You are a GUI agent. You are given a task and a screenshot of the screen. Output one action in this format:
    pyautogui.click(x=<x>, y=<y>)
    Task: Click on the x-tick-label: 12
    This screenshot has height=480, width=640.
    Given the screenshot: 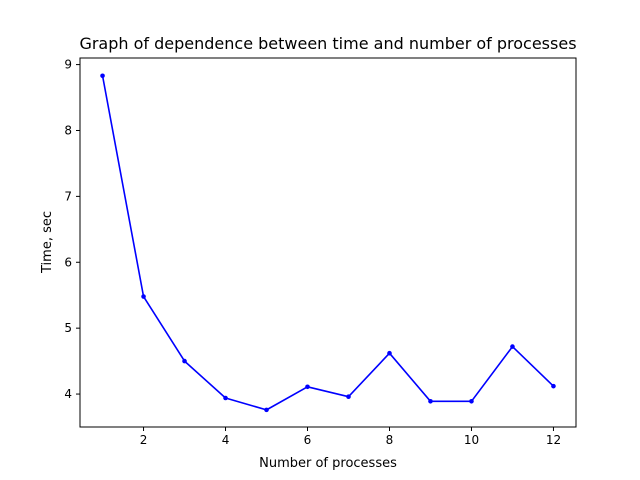 What is the action you would take?
    pyautogui.click(x=553, y=440)
    